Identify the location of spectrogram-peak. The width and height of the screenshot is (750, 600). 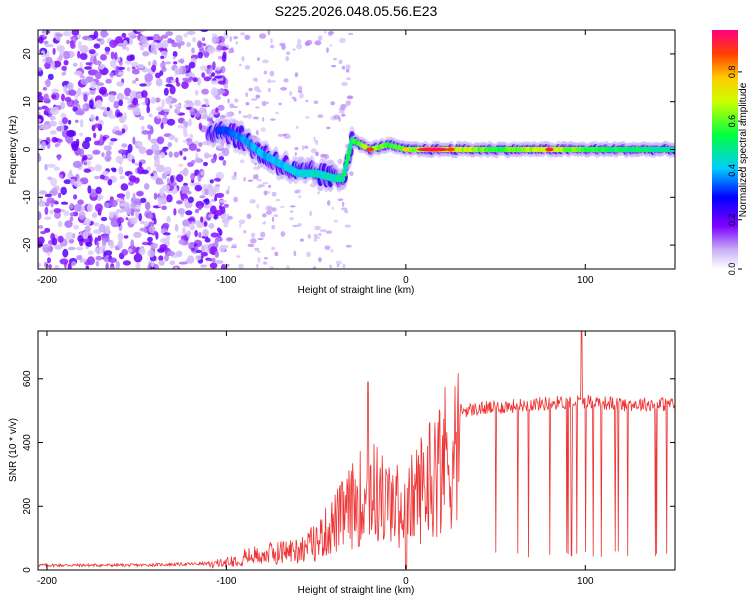
(432, 149).